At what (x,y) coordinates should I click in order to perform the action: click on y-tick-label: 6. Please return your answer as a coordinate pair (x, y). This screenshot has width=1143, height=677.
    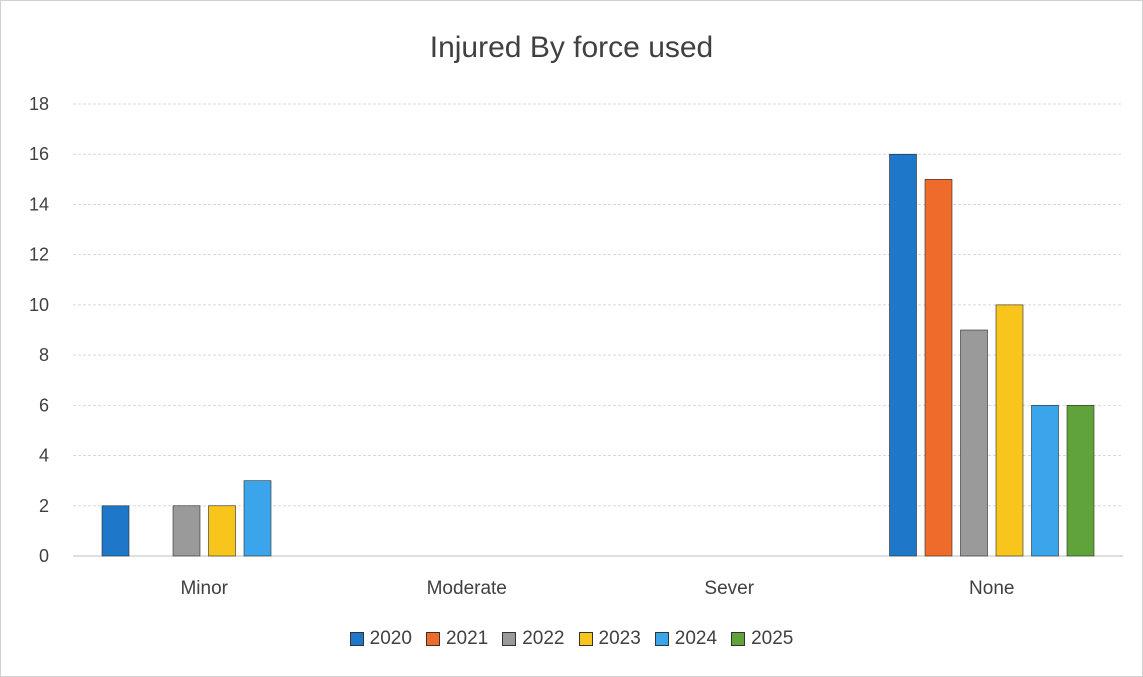
    Looking at the image, I should click on (44, 405).